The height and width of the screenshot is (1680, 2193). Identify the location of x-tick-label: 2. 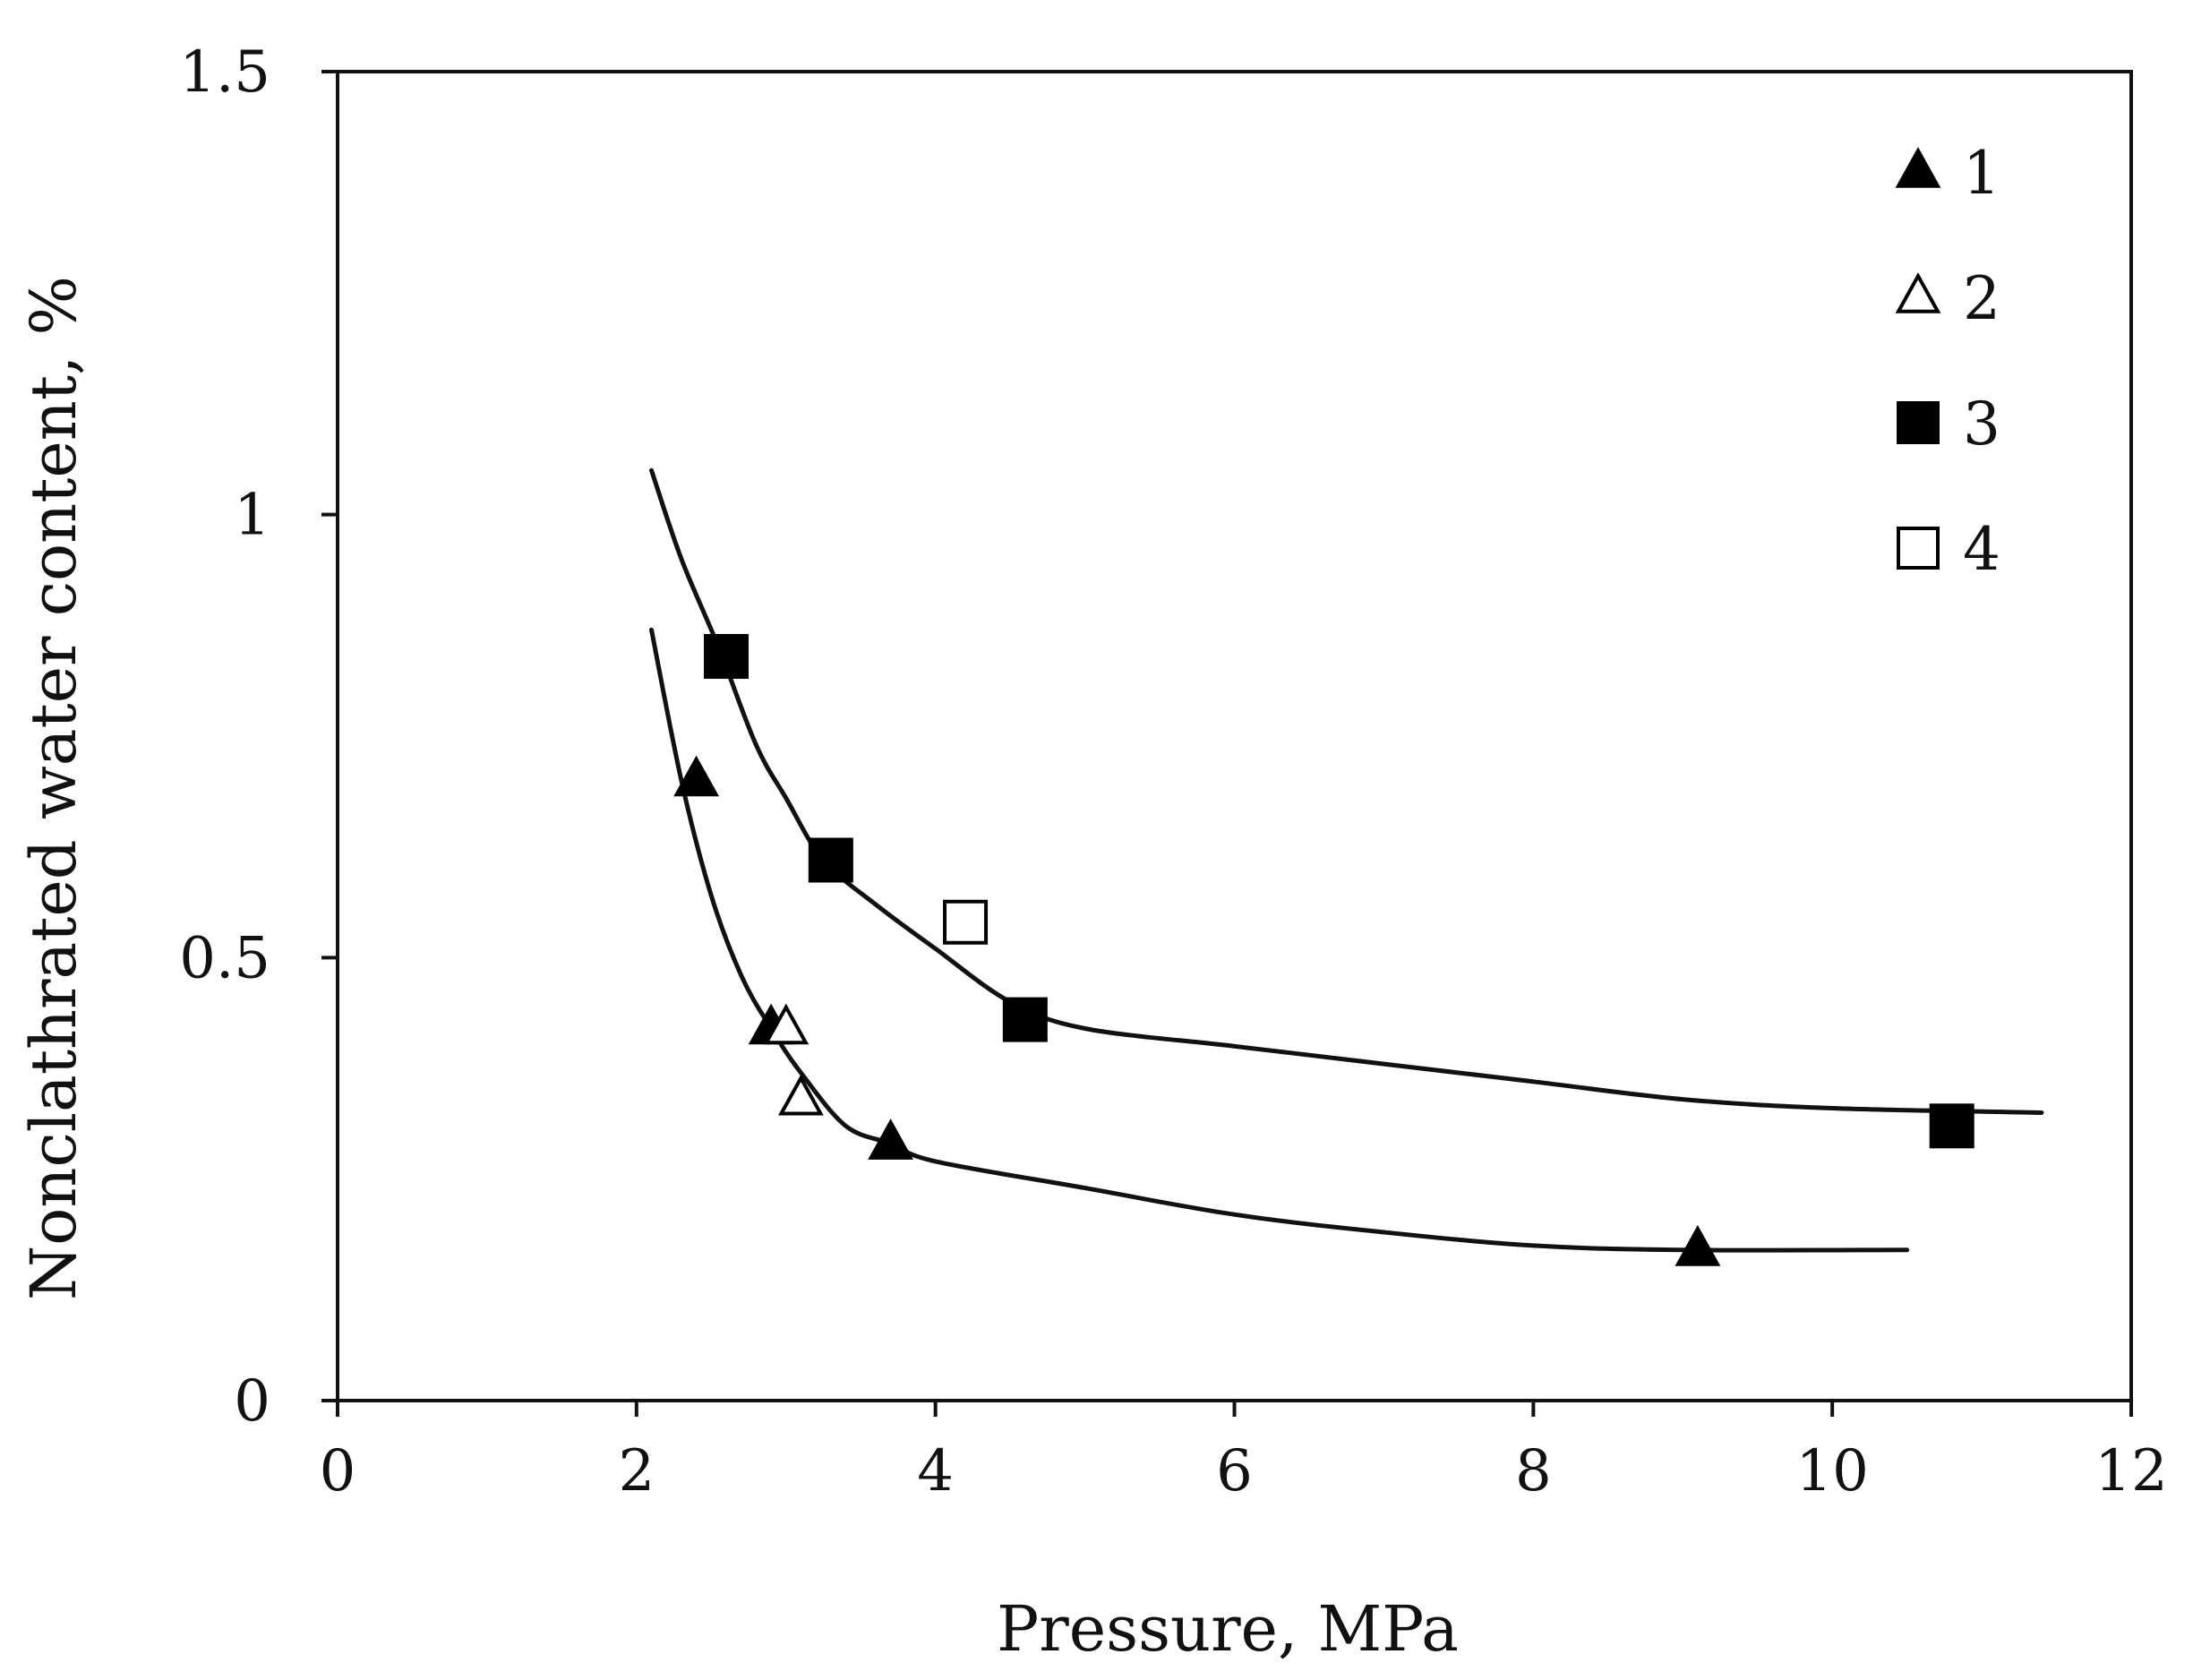
(636, 1471).